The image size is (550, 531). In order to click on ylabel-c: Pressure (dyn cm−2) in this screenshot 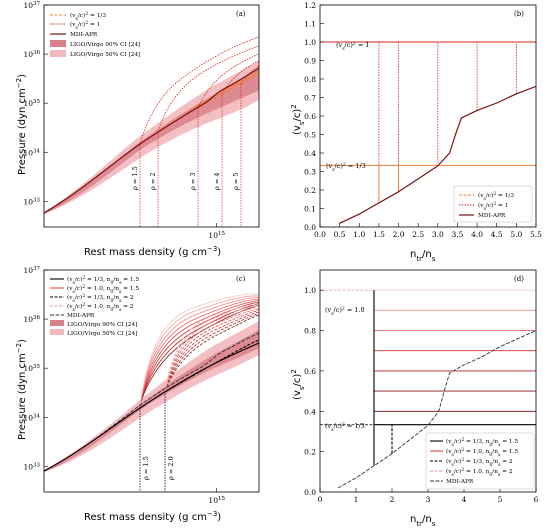, I will do `click(21, 389)`.